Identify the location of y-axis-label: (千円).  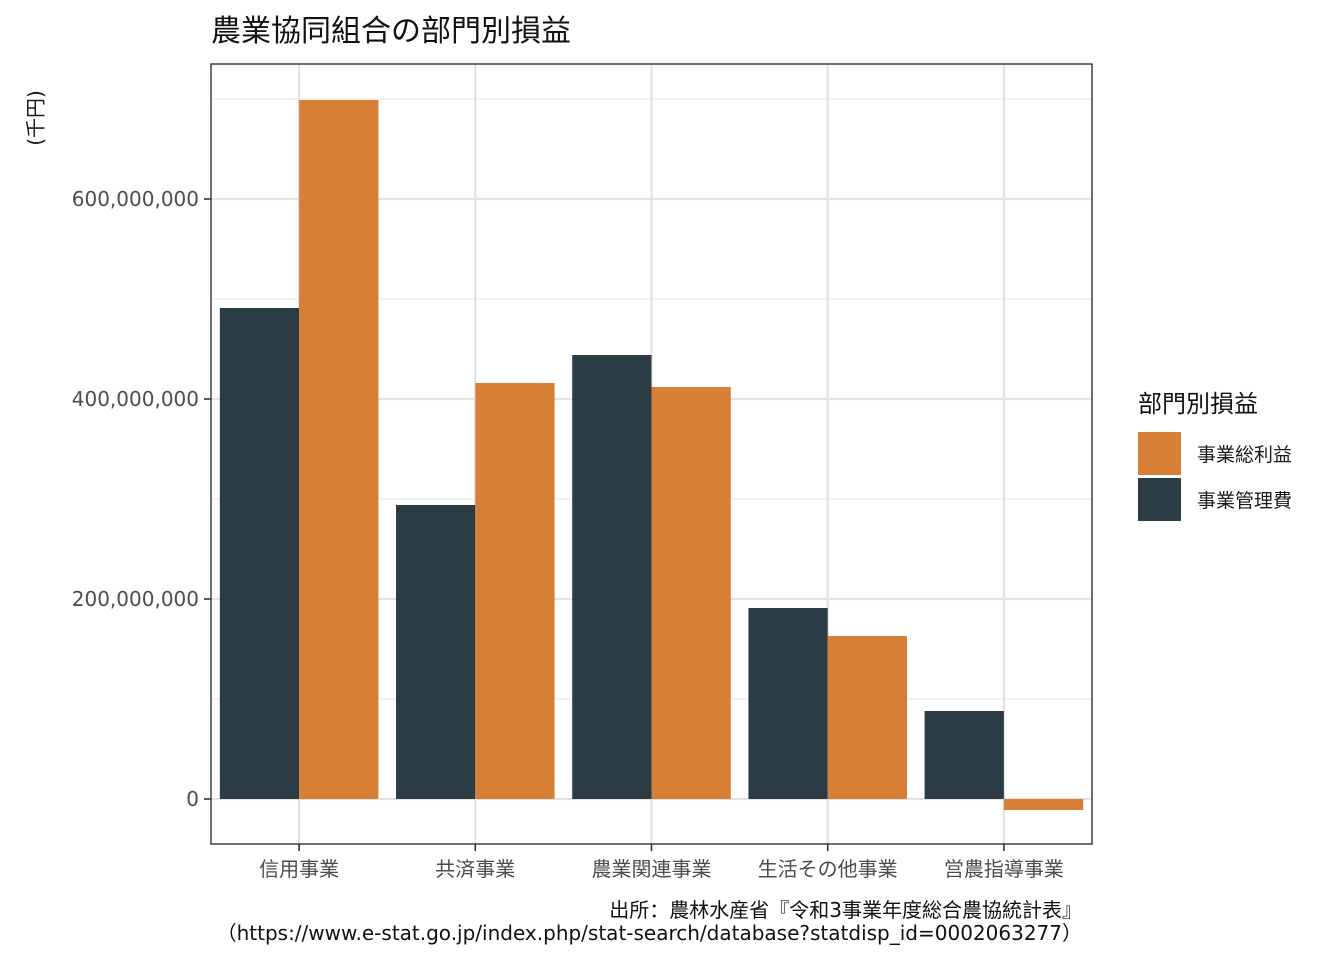
(36, 118).